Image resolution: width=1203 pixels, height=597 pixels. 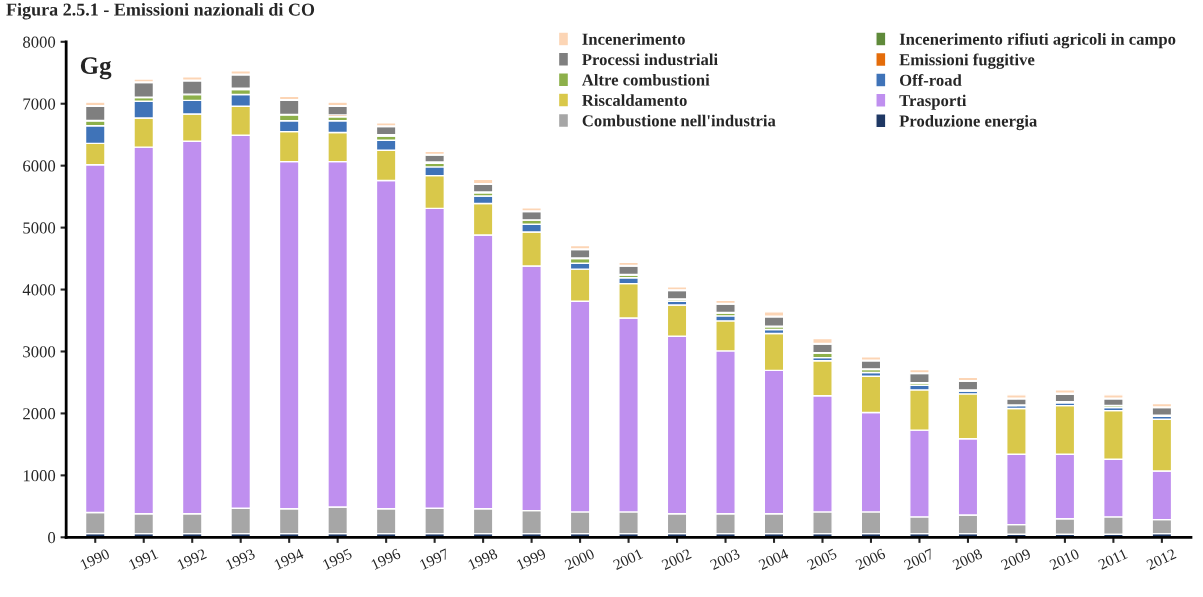 What do you see at coordinates (96, 68) in the screenshot?
I see `y-axis-title: Gg` at bounding box center [96, 68].